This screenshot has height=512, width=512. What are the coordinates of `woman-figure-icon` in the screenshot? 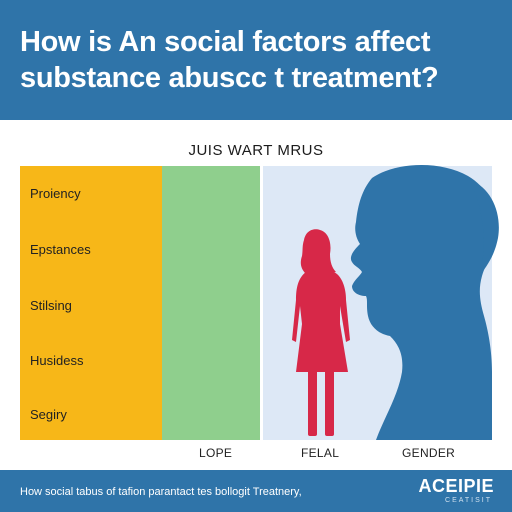 It's located at (321, 332).